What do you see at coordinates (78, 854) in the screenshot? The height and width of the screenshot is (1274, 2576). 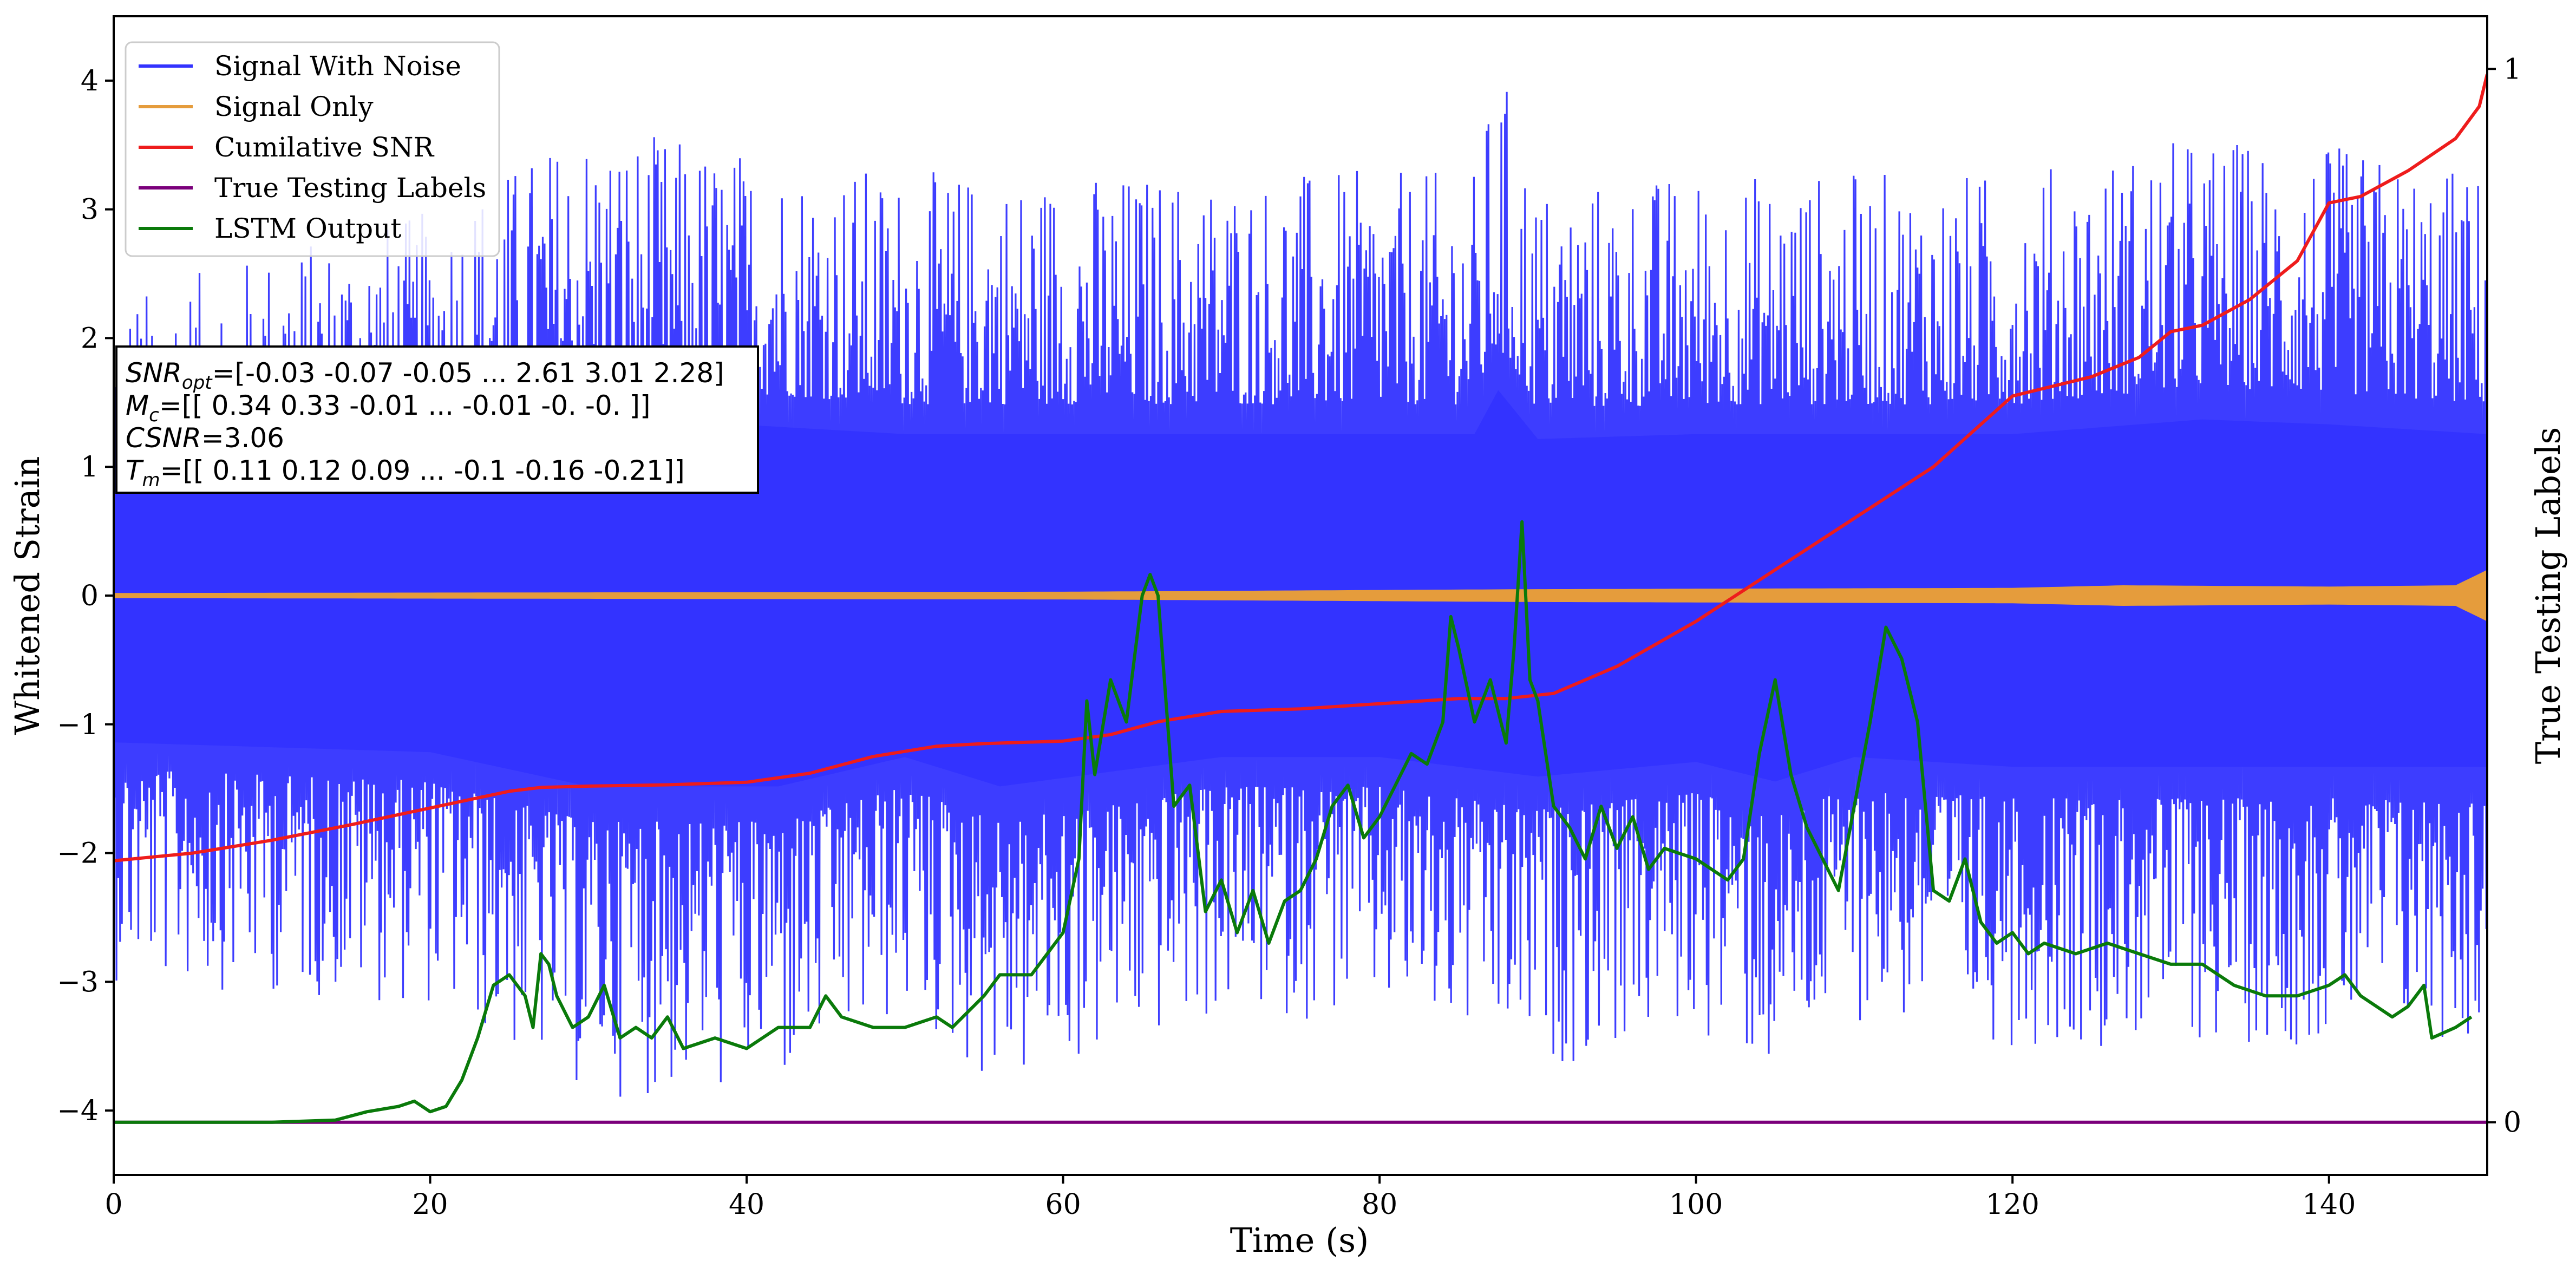 I see `y-tick-label: −2` at bounding box center [78, 854].